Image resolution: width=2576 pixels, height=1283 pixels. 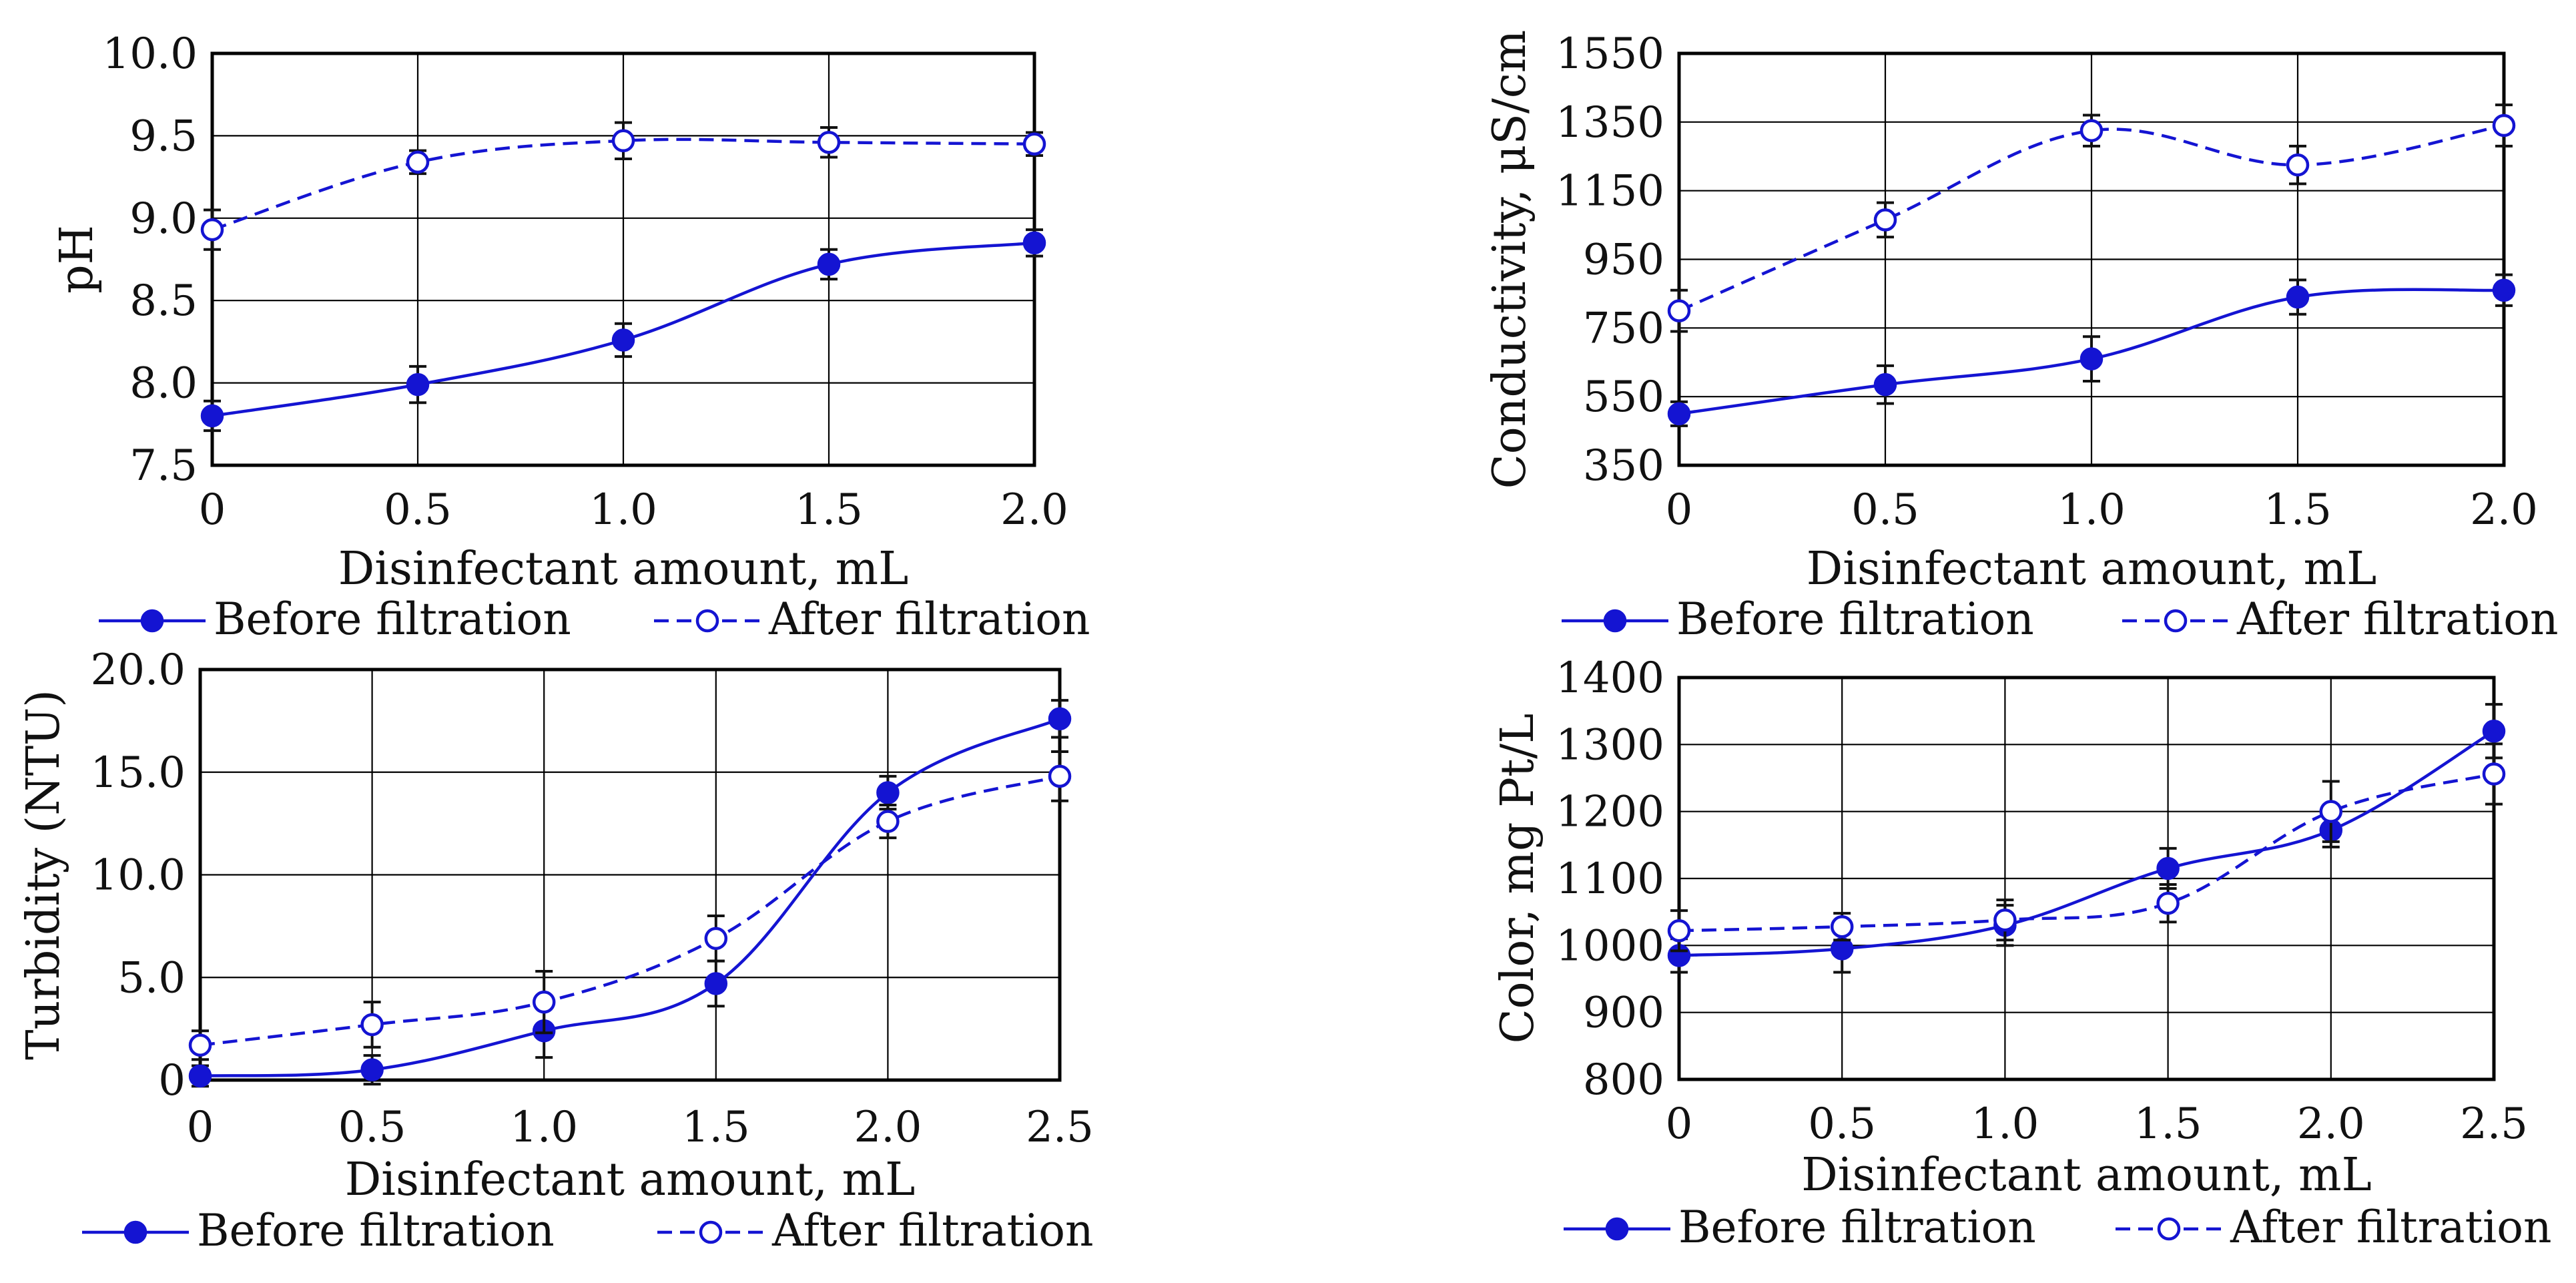 What do you see at coordinates (77, 259) in the screenshot?
I see `y-axis-title: pH` at bounding box center [77, 259].